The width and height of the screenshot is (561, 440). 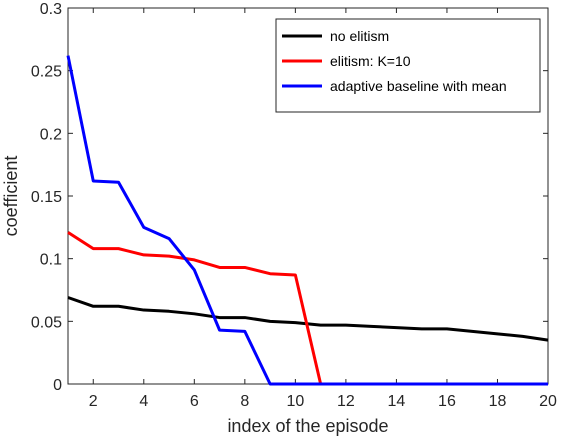 I want to click on x-axis-label: index of the episode, so click(x=307, y=426).